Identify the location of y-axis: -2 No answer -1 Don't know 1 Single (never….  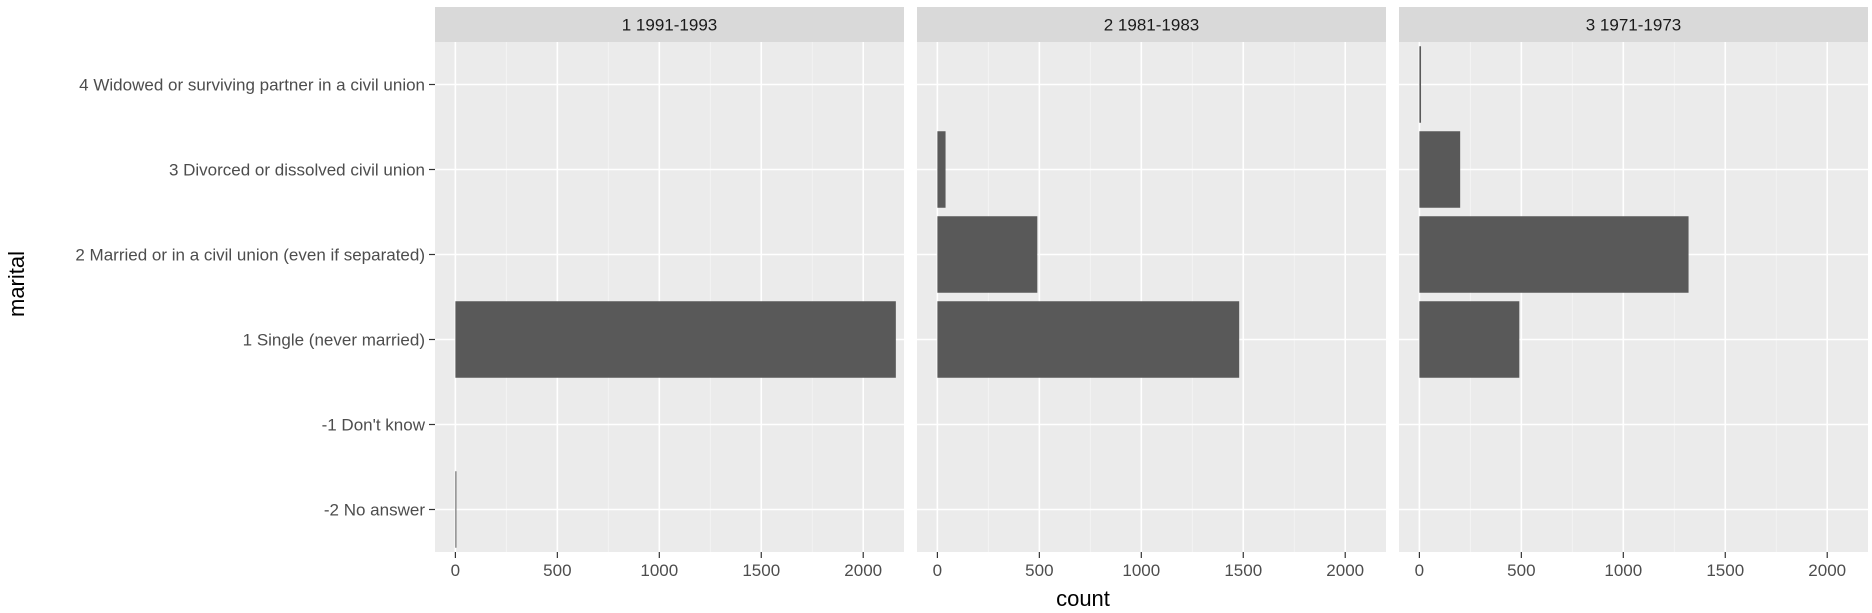
(255, 298).